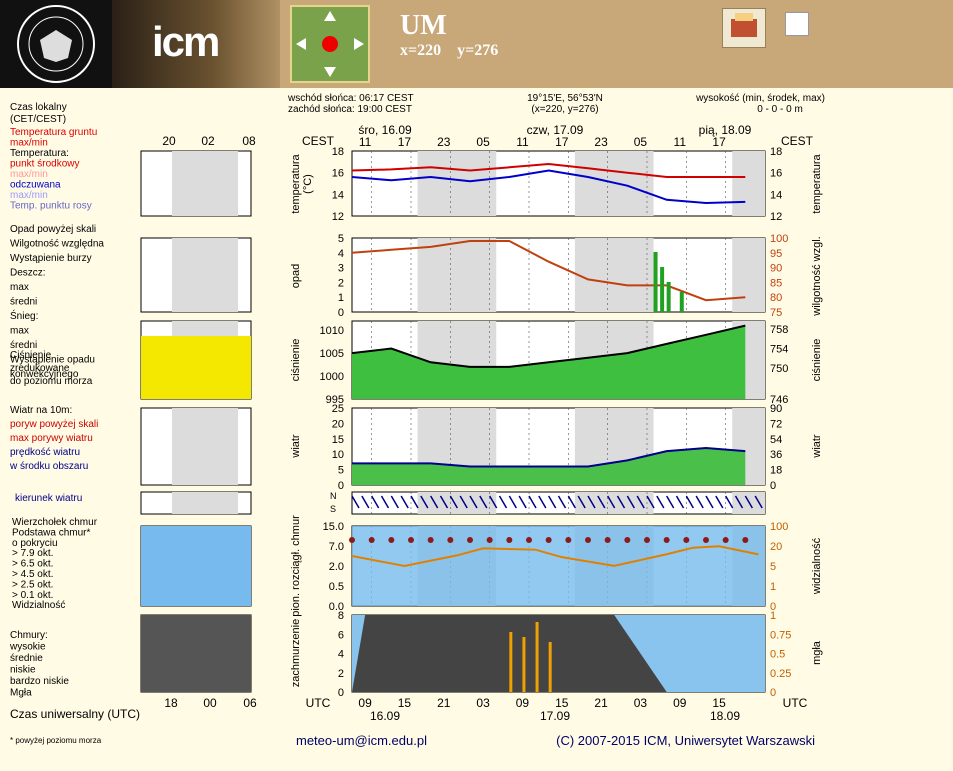  What do you see at coordinates (48, 466) in the screenshot?
I see `legend-wind: w środku obszaru` at bounding box center [48, 466].